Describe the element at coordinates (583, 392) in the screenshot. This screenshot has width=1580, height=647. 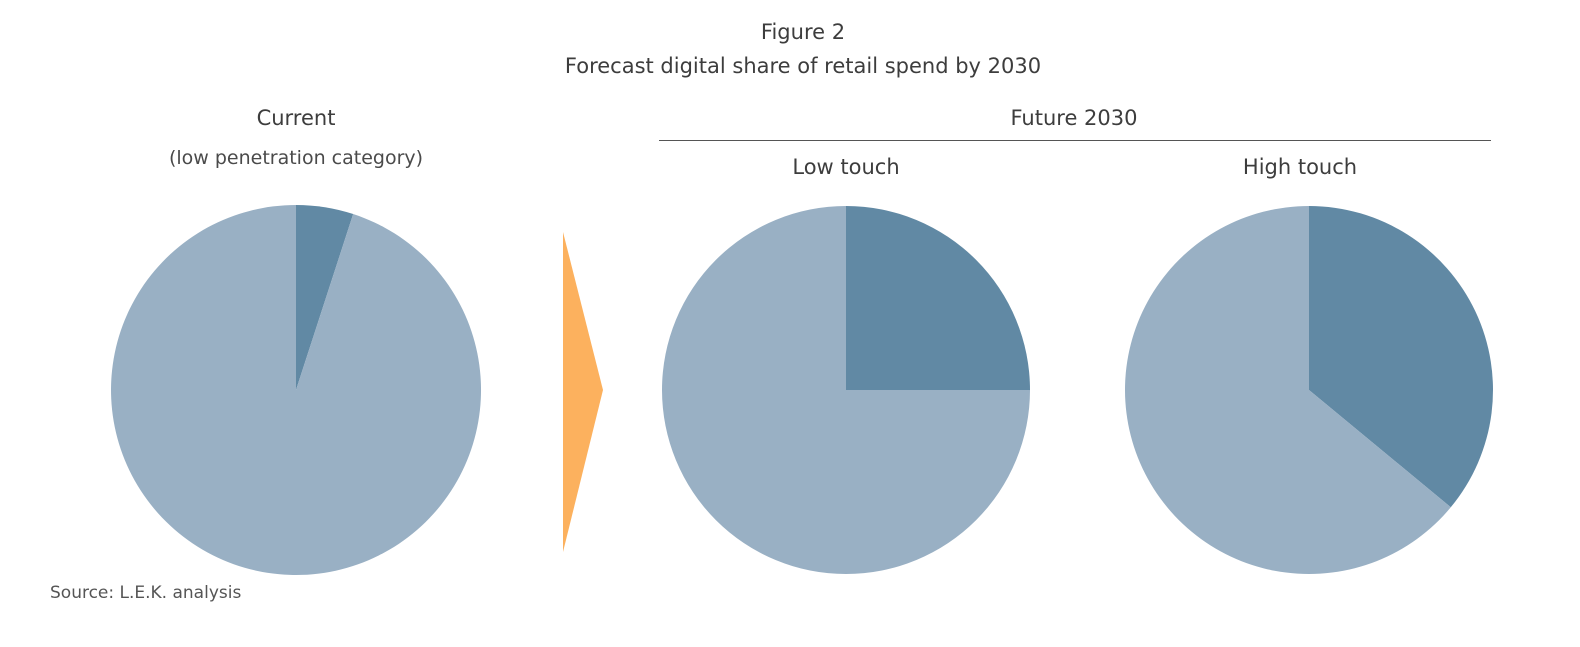
I see `arrow-shape` at that location.